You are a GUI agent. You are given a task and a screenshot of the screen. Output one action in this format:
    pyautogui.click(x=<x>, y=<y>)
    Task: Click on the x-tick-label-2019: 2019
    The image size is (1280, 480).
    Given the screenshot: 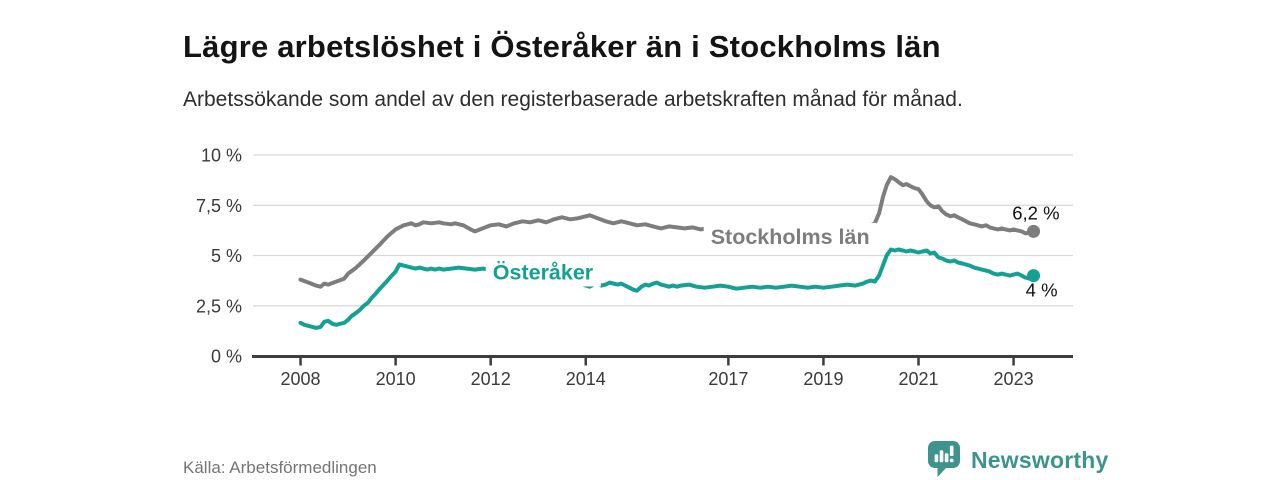 What is the action you would take?
    pyautogui.click(x=823, y=379)
    